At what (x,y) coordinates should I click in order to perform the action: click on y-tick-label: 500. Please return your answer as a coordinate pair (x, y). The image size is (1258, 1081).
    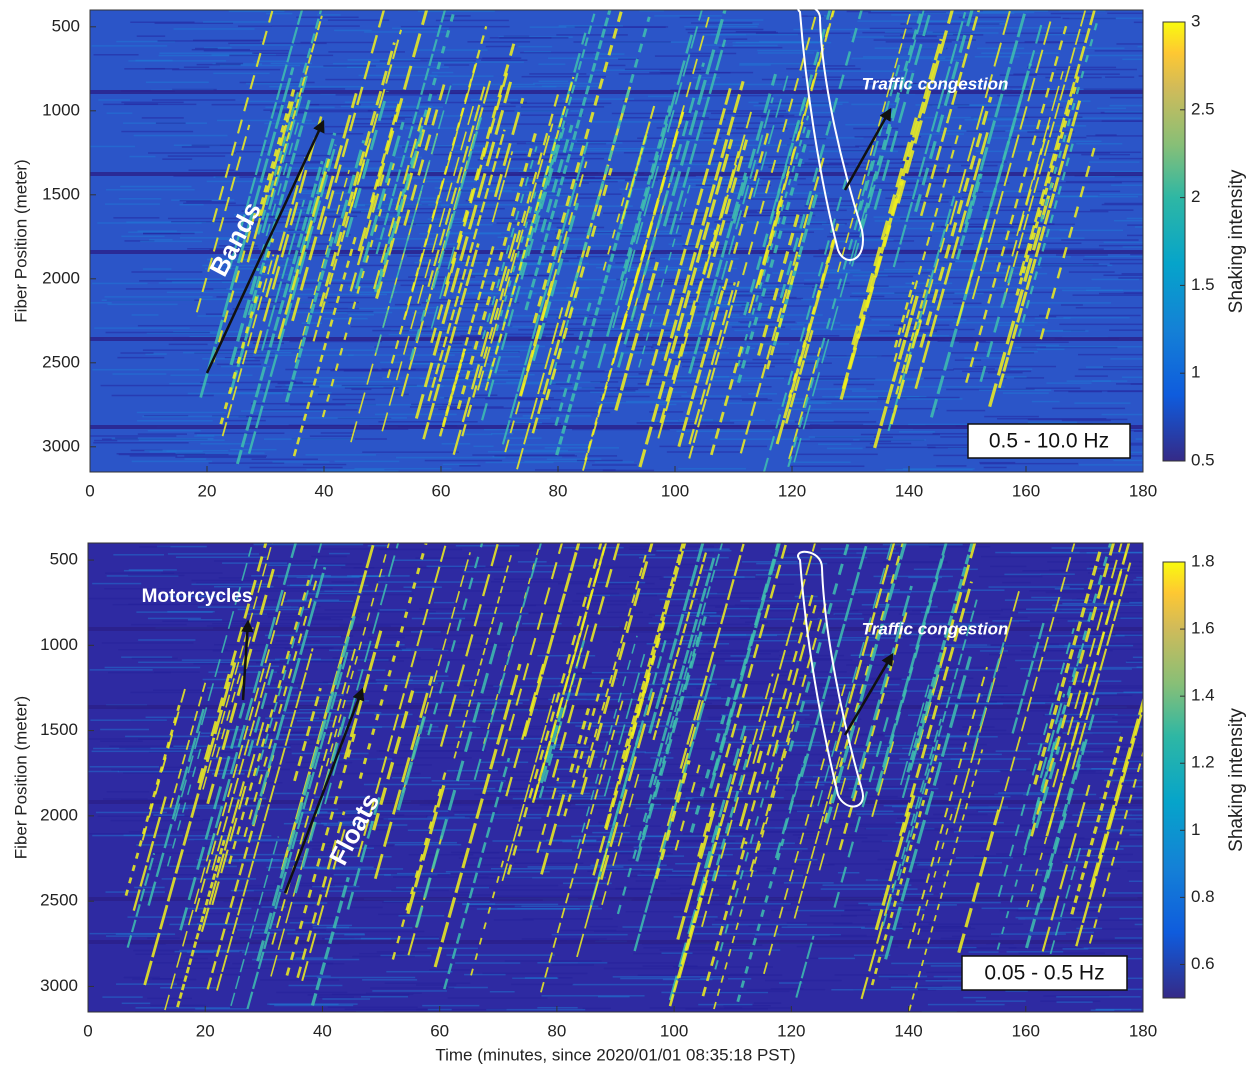
    Looking at the image, I should click on (66, 25).